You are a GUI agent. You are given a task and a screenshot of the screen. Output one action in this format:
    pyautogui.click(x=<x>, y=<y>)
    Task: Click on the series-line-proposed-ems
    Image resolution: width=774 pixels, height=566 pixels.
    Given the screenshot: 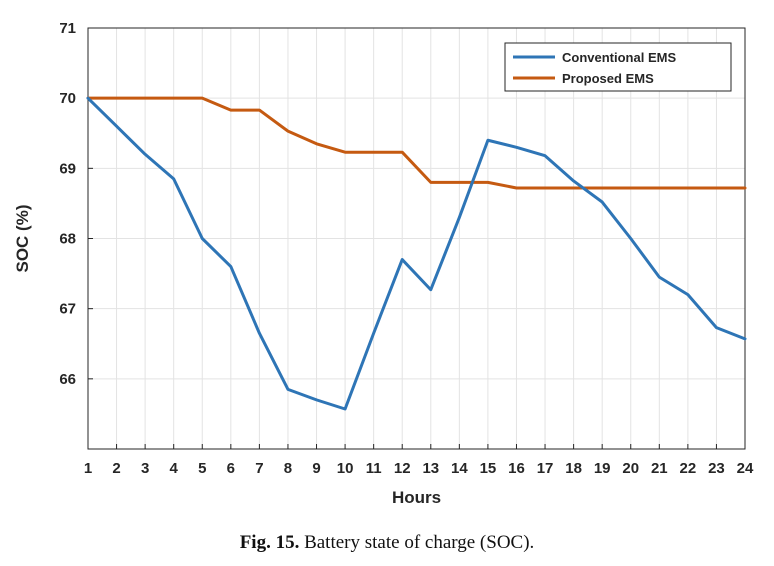 What is the action you would take?
    pyautogui.click(x=416, y=143)
    